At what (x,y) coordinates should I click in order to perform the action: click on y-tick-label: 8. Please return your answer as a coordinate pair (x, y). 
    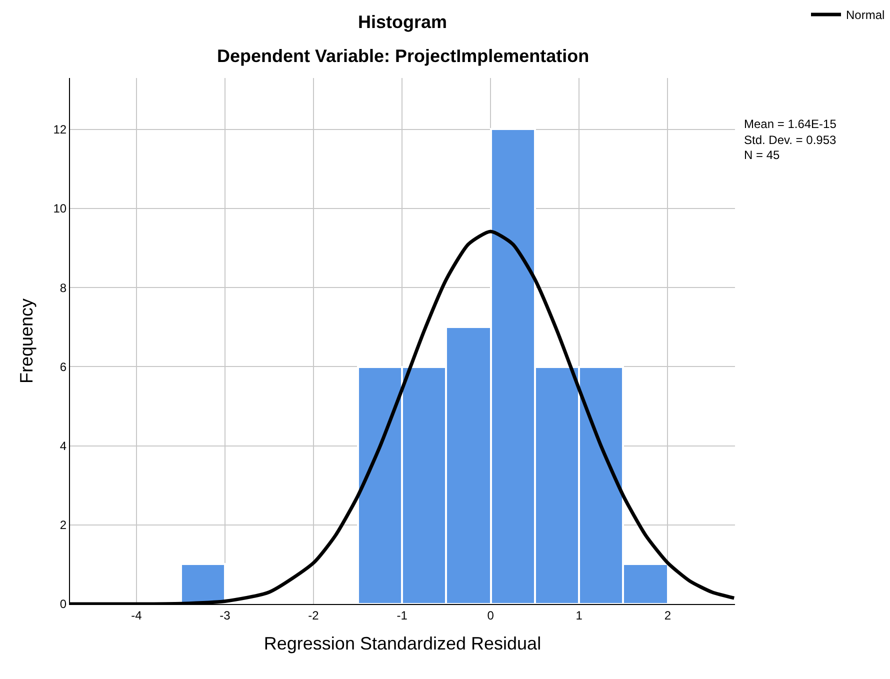
    Looking at the image, I should click on (63, 287).